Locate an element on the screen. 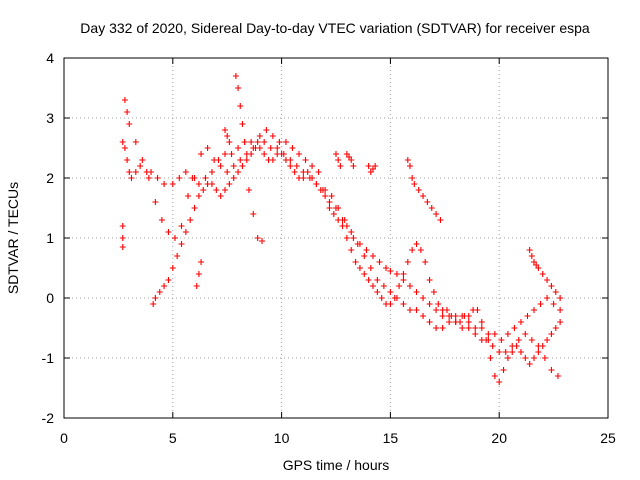  x-tick-label: 20 is located at coordinates (499, 438).